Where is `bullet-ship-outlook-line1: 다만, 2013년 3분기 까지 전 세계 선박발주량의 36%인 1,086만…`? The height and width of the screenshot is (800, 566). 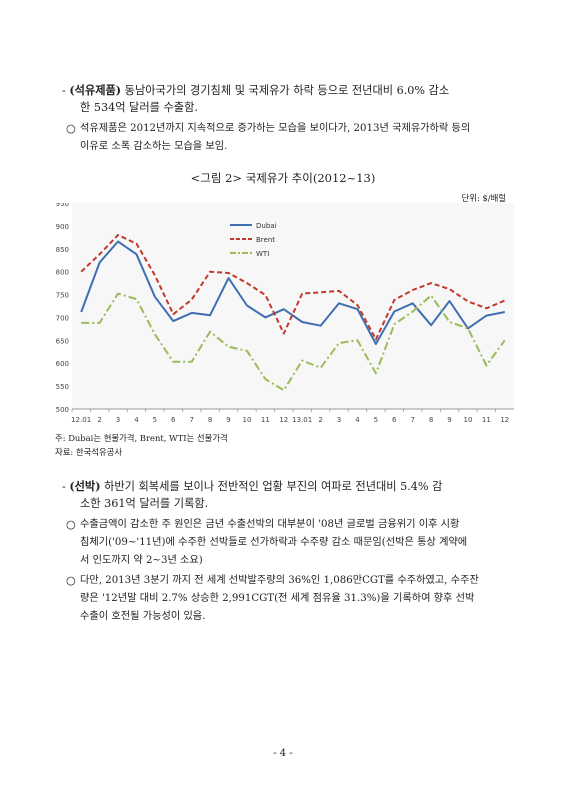 bullet-ship-outlook-line1: 다만, 2013년 3분기 까지 전 세계 선박발주량의 36%인 1,086만… is located at coordinates (279, 580).